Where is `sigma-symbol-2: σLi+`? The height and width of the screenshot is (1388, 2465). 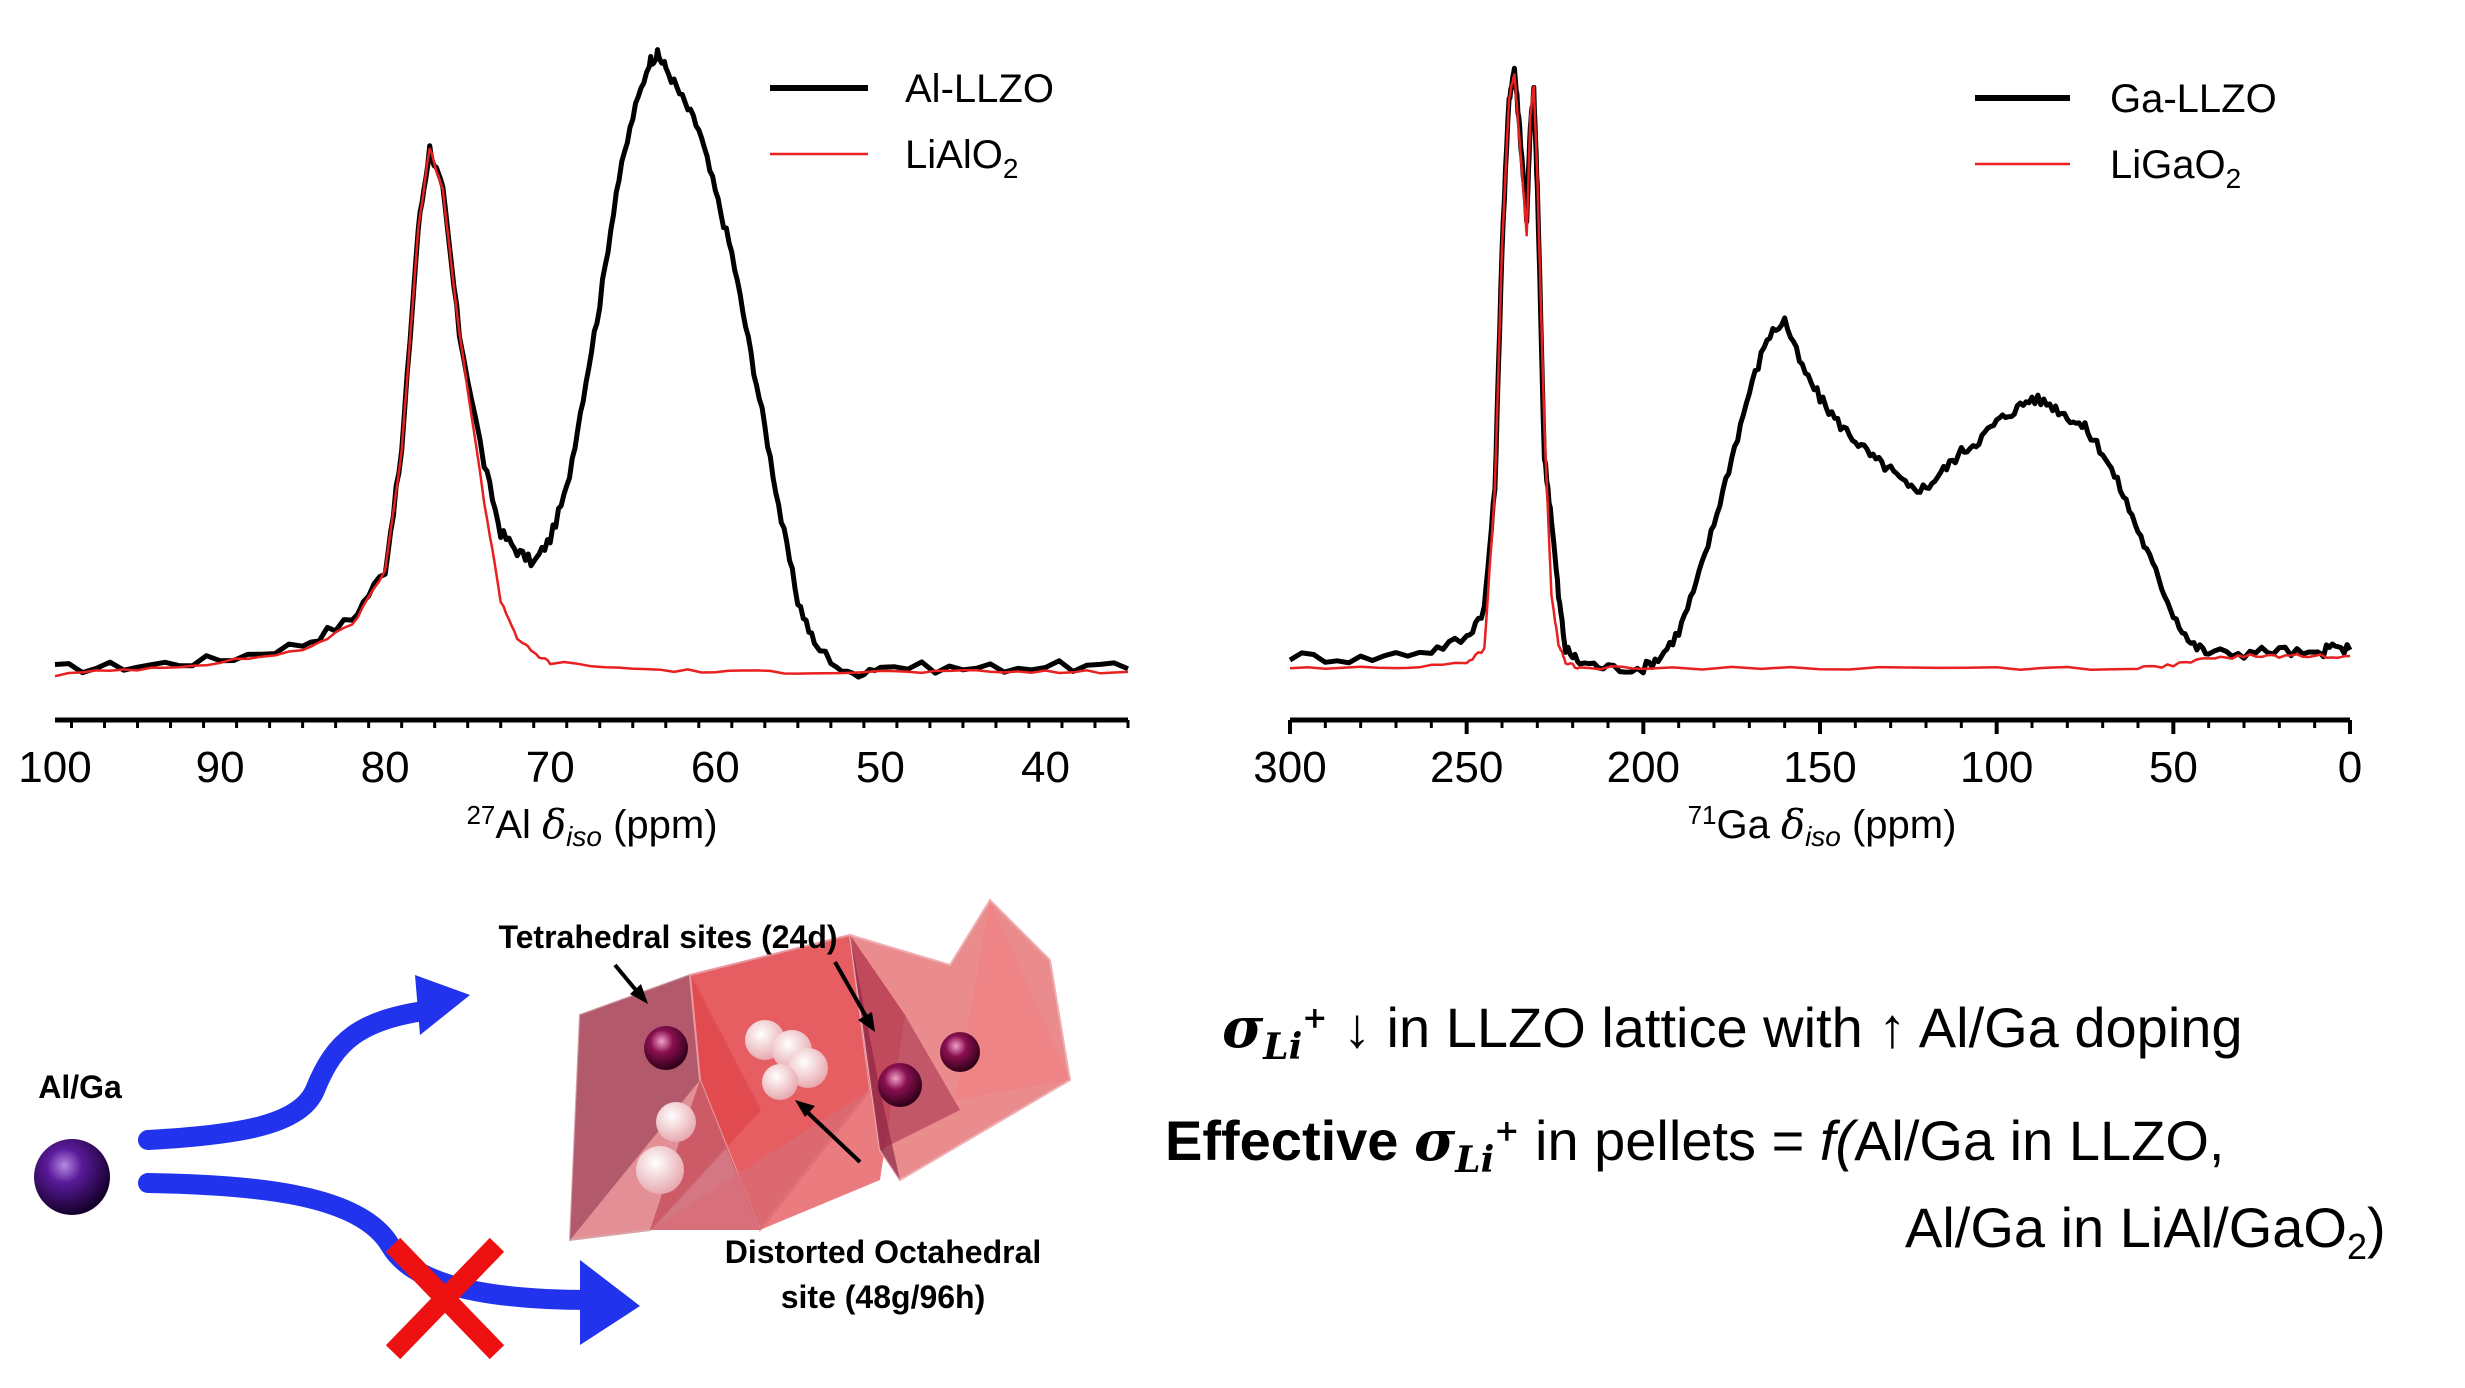 sigma-symbol-2: σLi+ is located at coordinates (1467, 1145).